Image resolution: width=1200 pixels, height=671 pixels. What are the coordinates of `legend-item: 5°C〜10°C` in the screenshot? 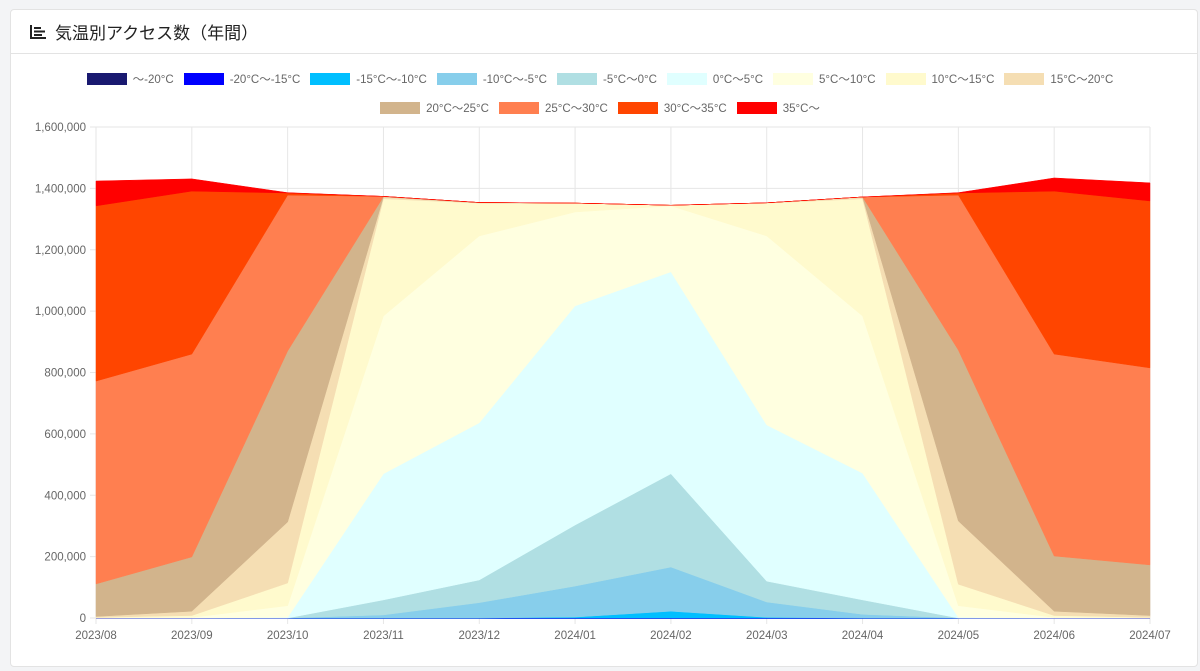 It's located at (824, 79).